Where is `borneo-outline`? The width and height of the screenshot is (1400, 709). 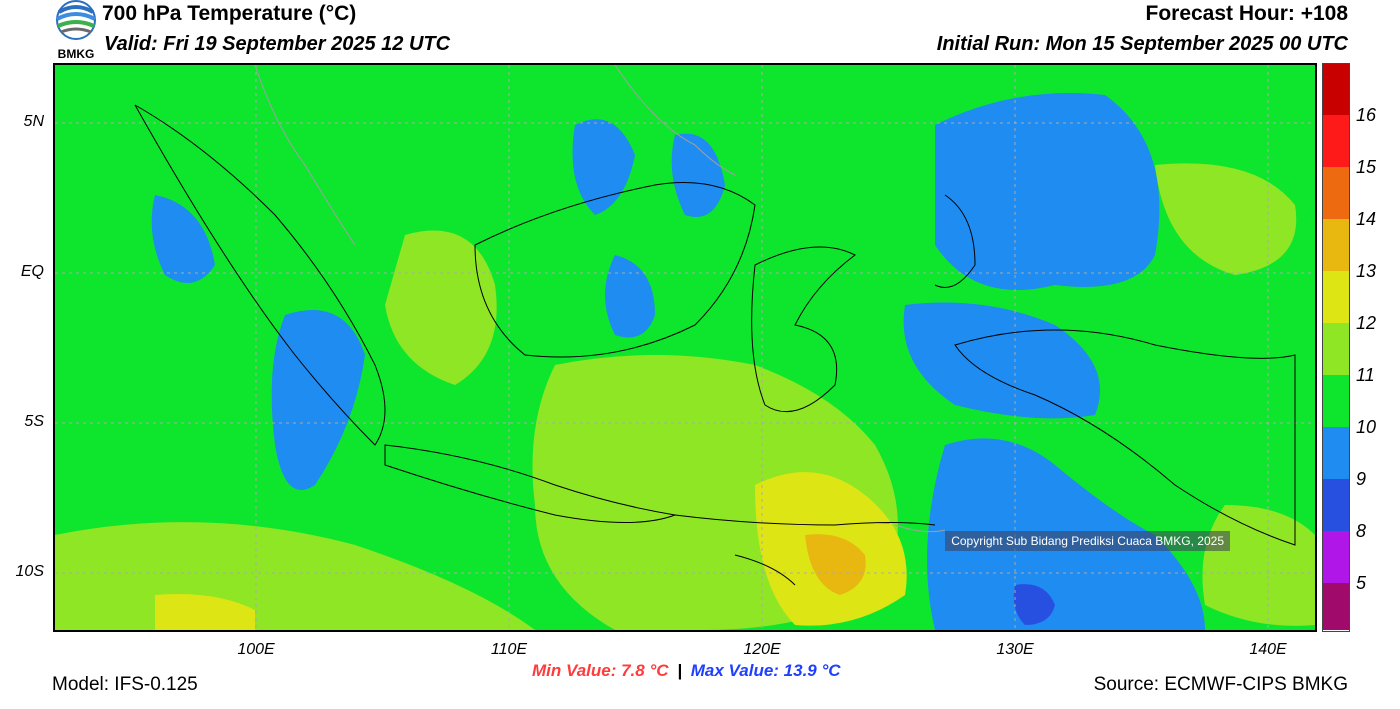 borneo-outline is located at coordinates (615, 270).